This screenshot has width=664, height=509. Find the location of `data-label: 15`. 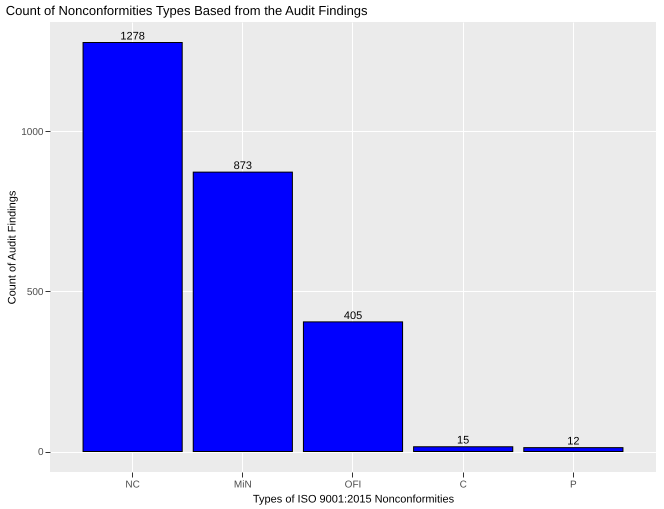

data-label: 15 is located at coordinates (463, 440).